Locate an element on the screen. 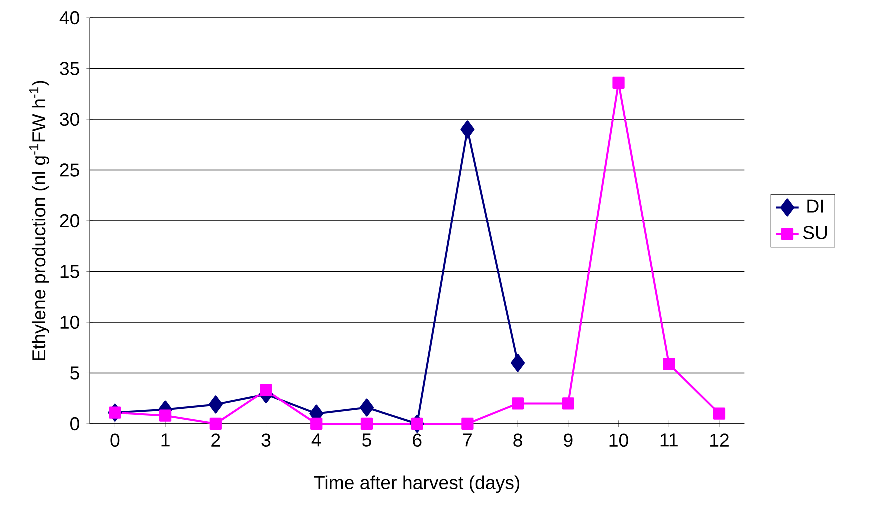  y-tick-label: 15 is located at coordinates (70, 271).